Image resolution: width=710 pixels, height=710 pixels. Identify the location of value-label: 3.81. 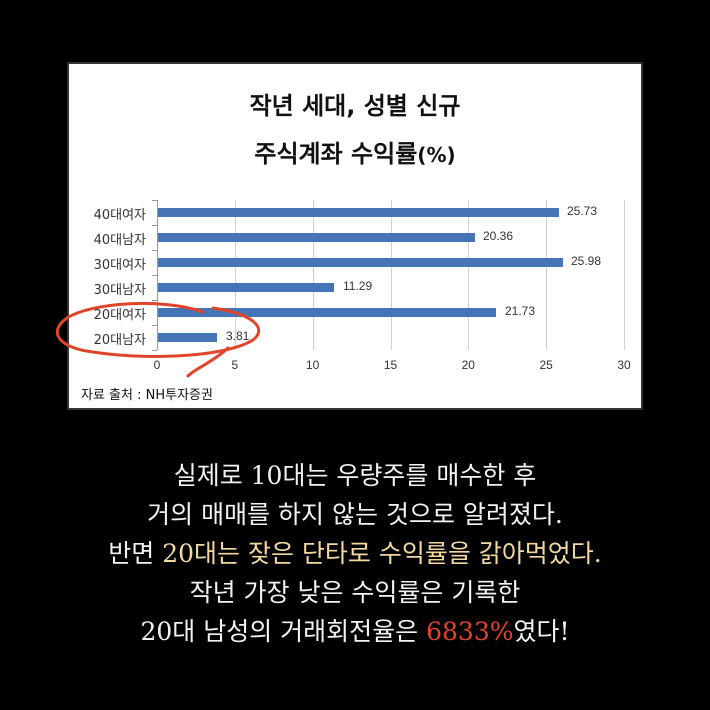
(238, 336).